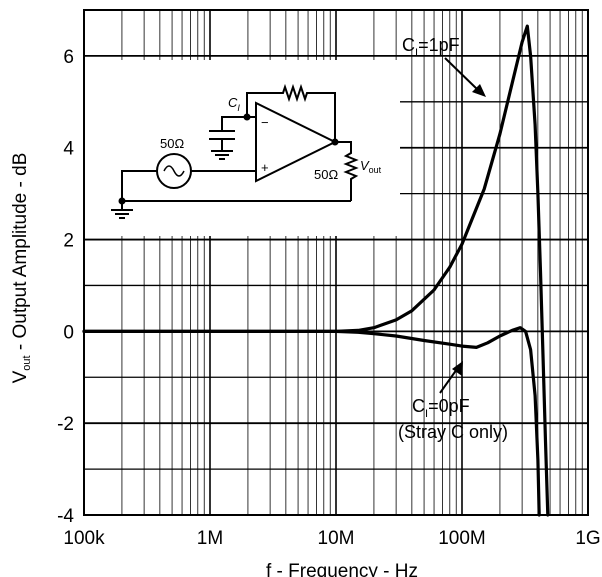 This screenshot has width=602, height=577. Describe the element at coordinates (462, 74) in the screenshot. I see `annotation-c1-arrow` at that location.